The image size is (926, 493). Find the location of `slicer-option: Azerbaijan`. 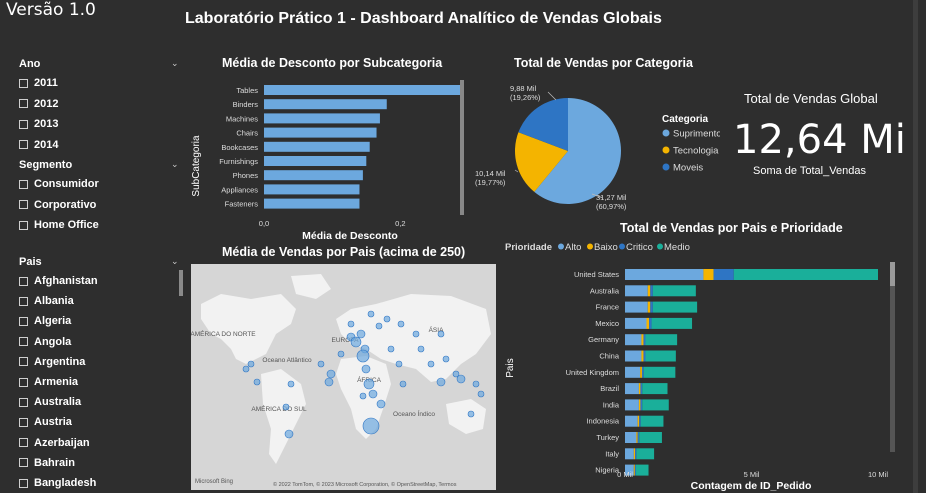

slicer-option: Azerbaijan is located at coordinates (54, 443).